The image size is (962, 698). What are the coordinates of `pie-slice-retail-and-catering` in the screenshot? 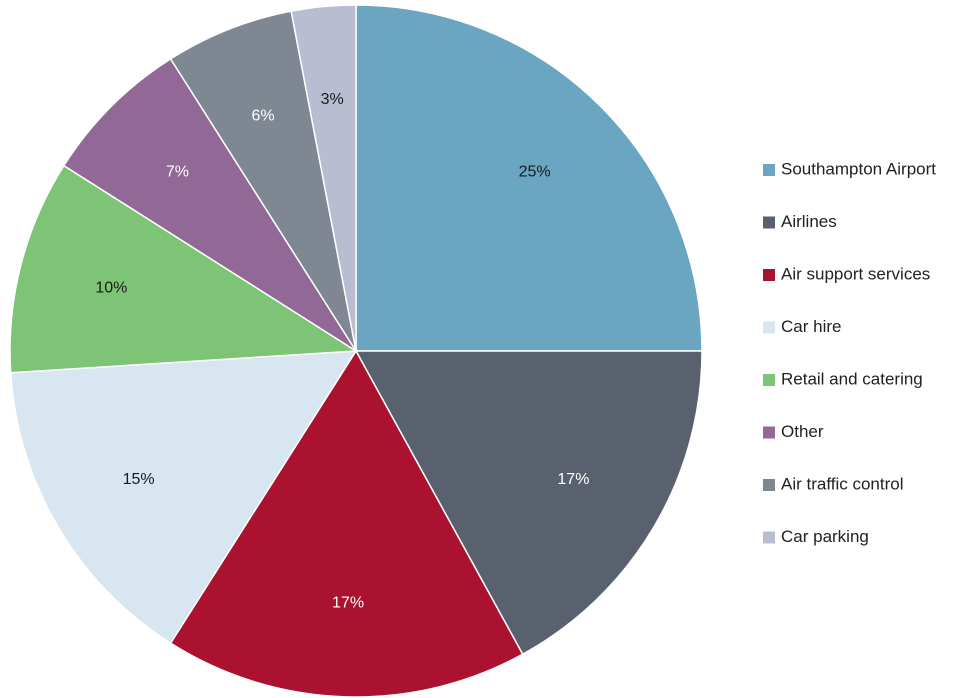 It's located at (184, 269).